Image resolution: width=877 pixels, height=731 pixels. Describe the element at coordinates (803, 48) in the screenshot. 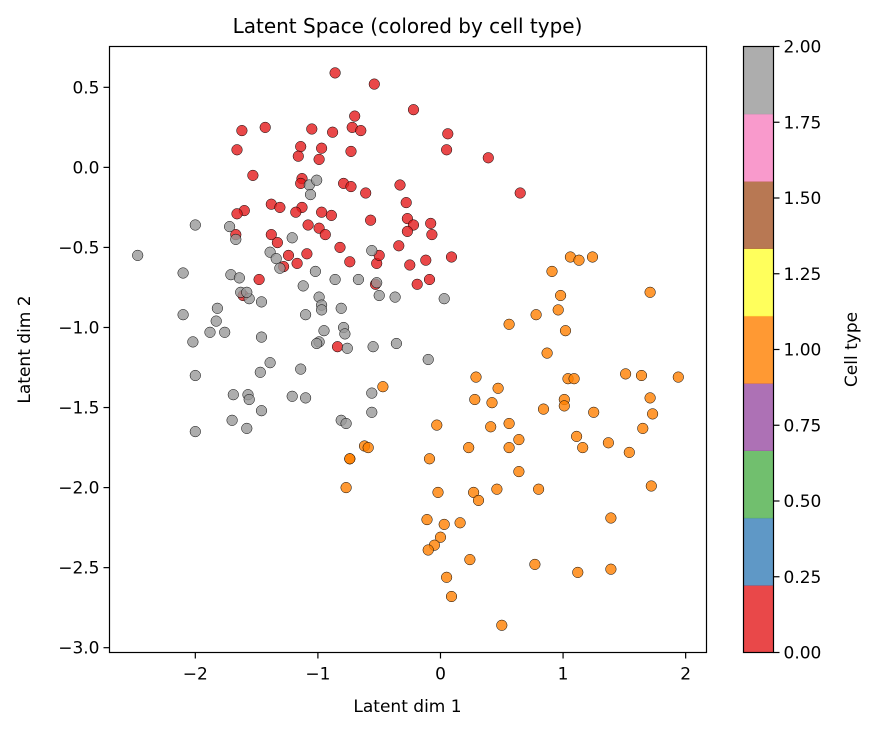

I see `colorbar-tick-label: 2.00` at that location.